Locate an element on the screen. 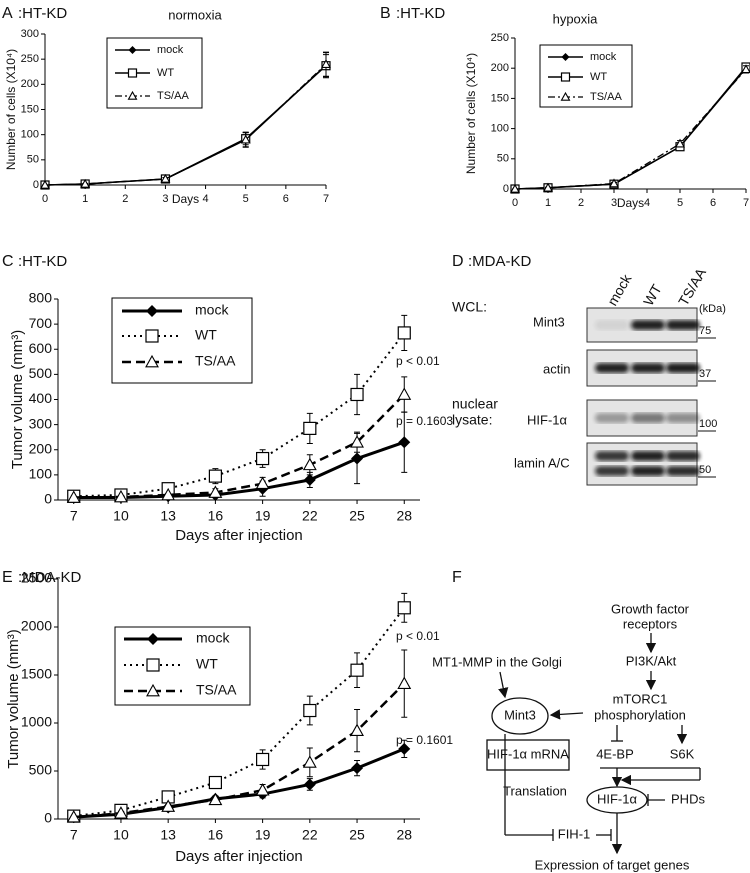 The width and height of the screenshot is (750, 873). annotation: p = 0.1601 is located at coordinates (424, 740).